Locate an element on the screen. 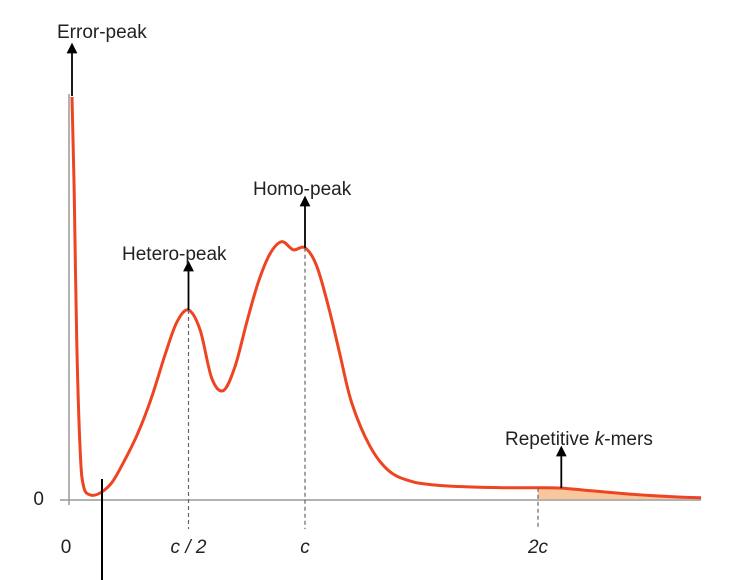  homo-peak-label: Homo-peak is located at coordinates (302, 189).